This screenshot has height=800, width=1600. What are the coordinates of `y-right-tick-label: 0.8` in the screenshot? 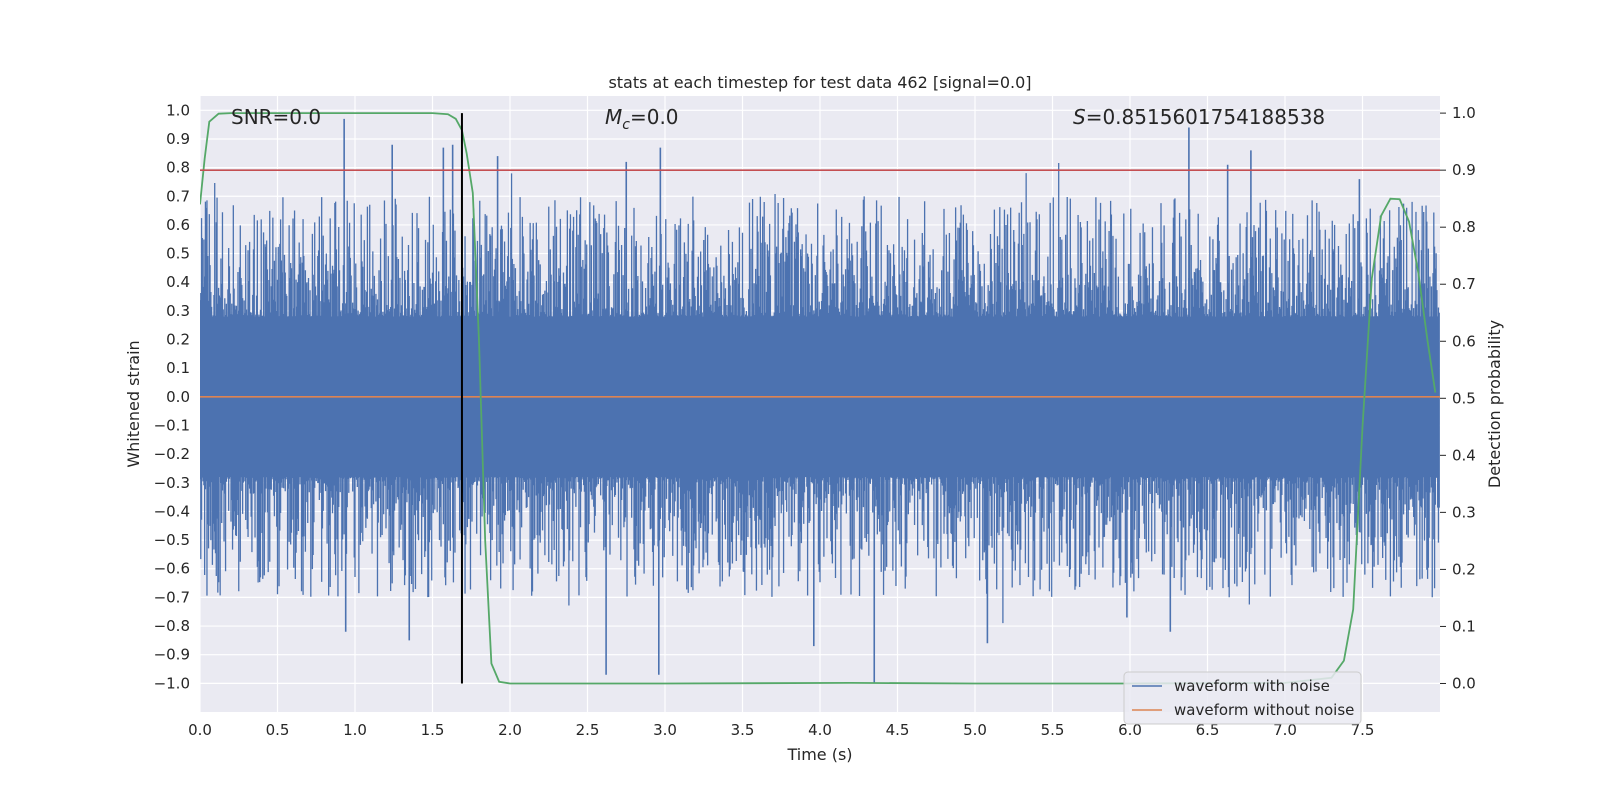 It's located at (1464, 227).